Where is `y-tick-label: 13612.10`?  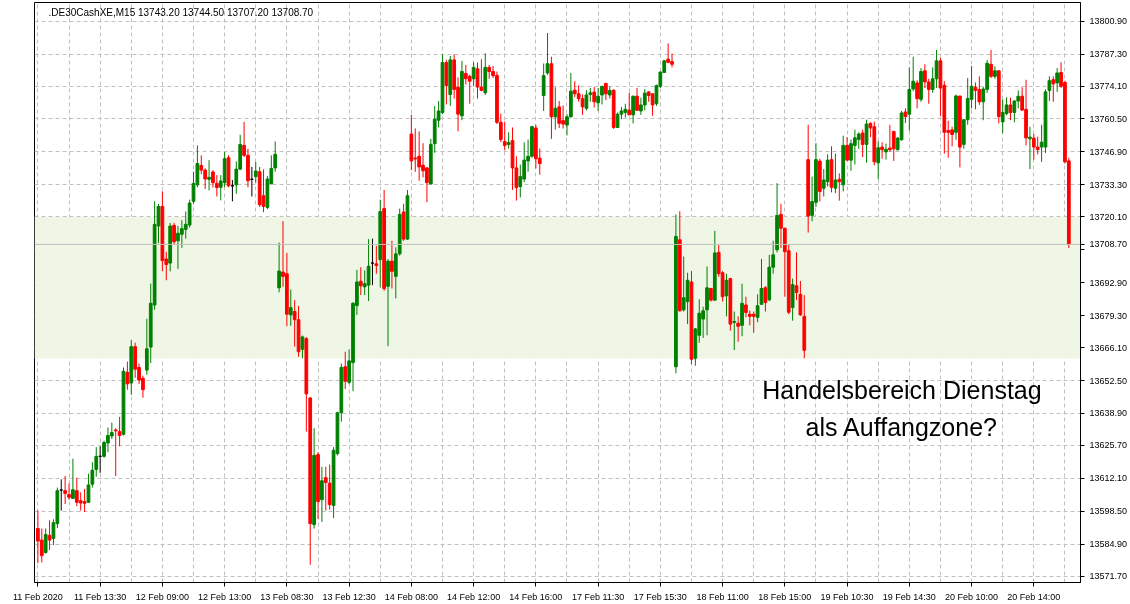
y-tick-label: 13612.10 is located at coordinates (1108, 478).